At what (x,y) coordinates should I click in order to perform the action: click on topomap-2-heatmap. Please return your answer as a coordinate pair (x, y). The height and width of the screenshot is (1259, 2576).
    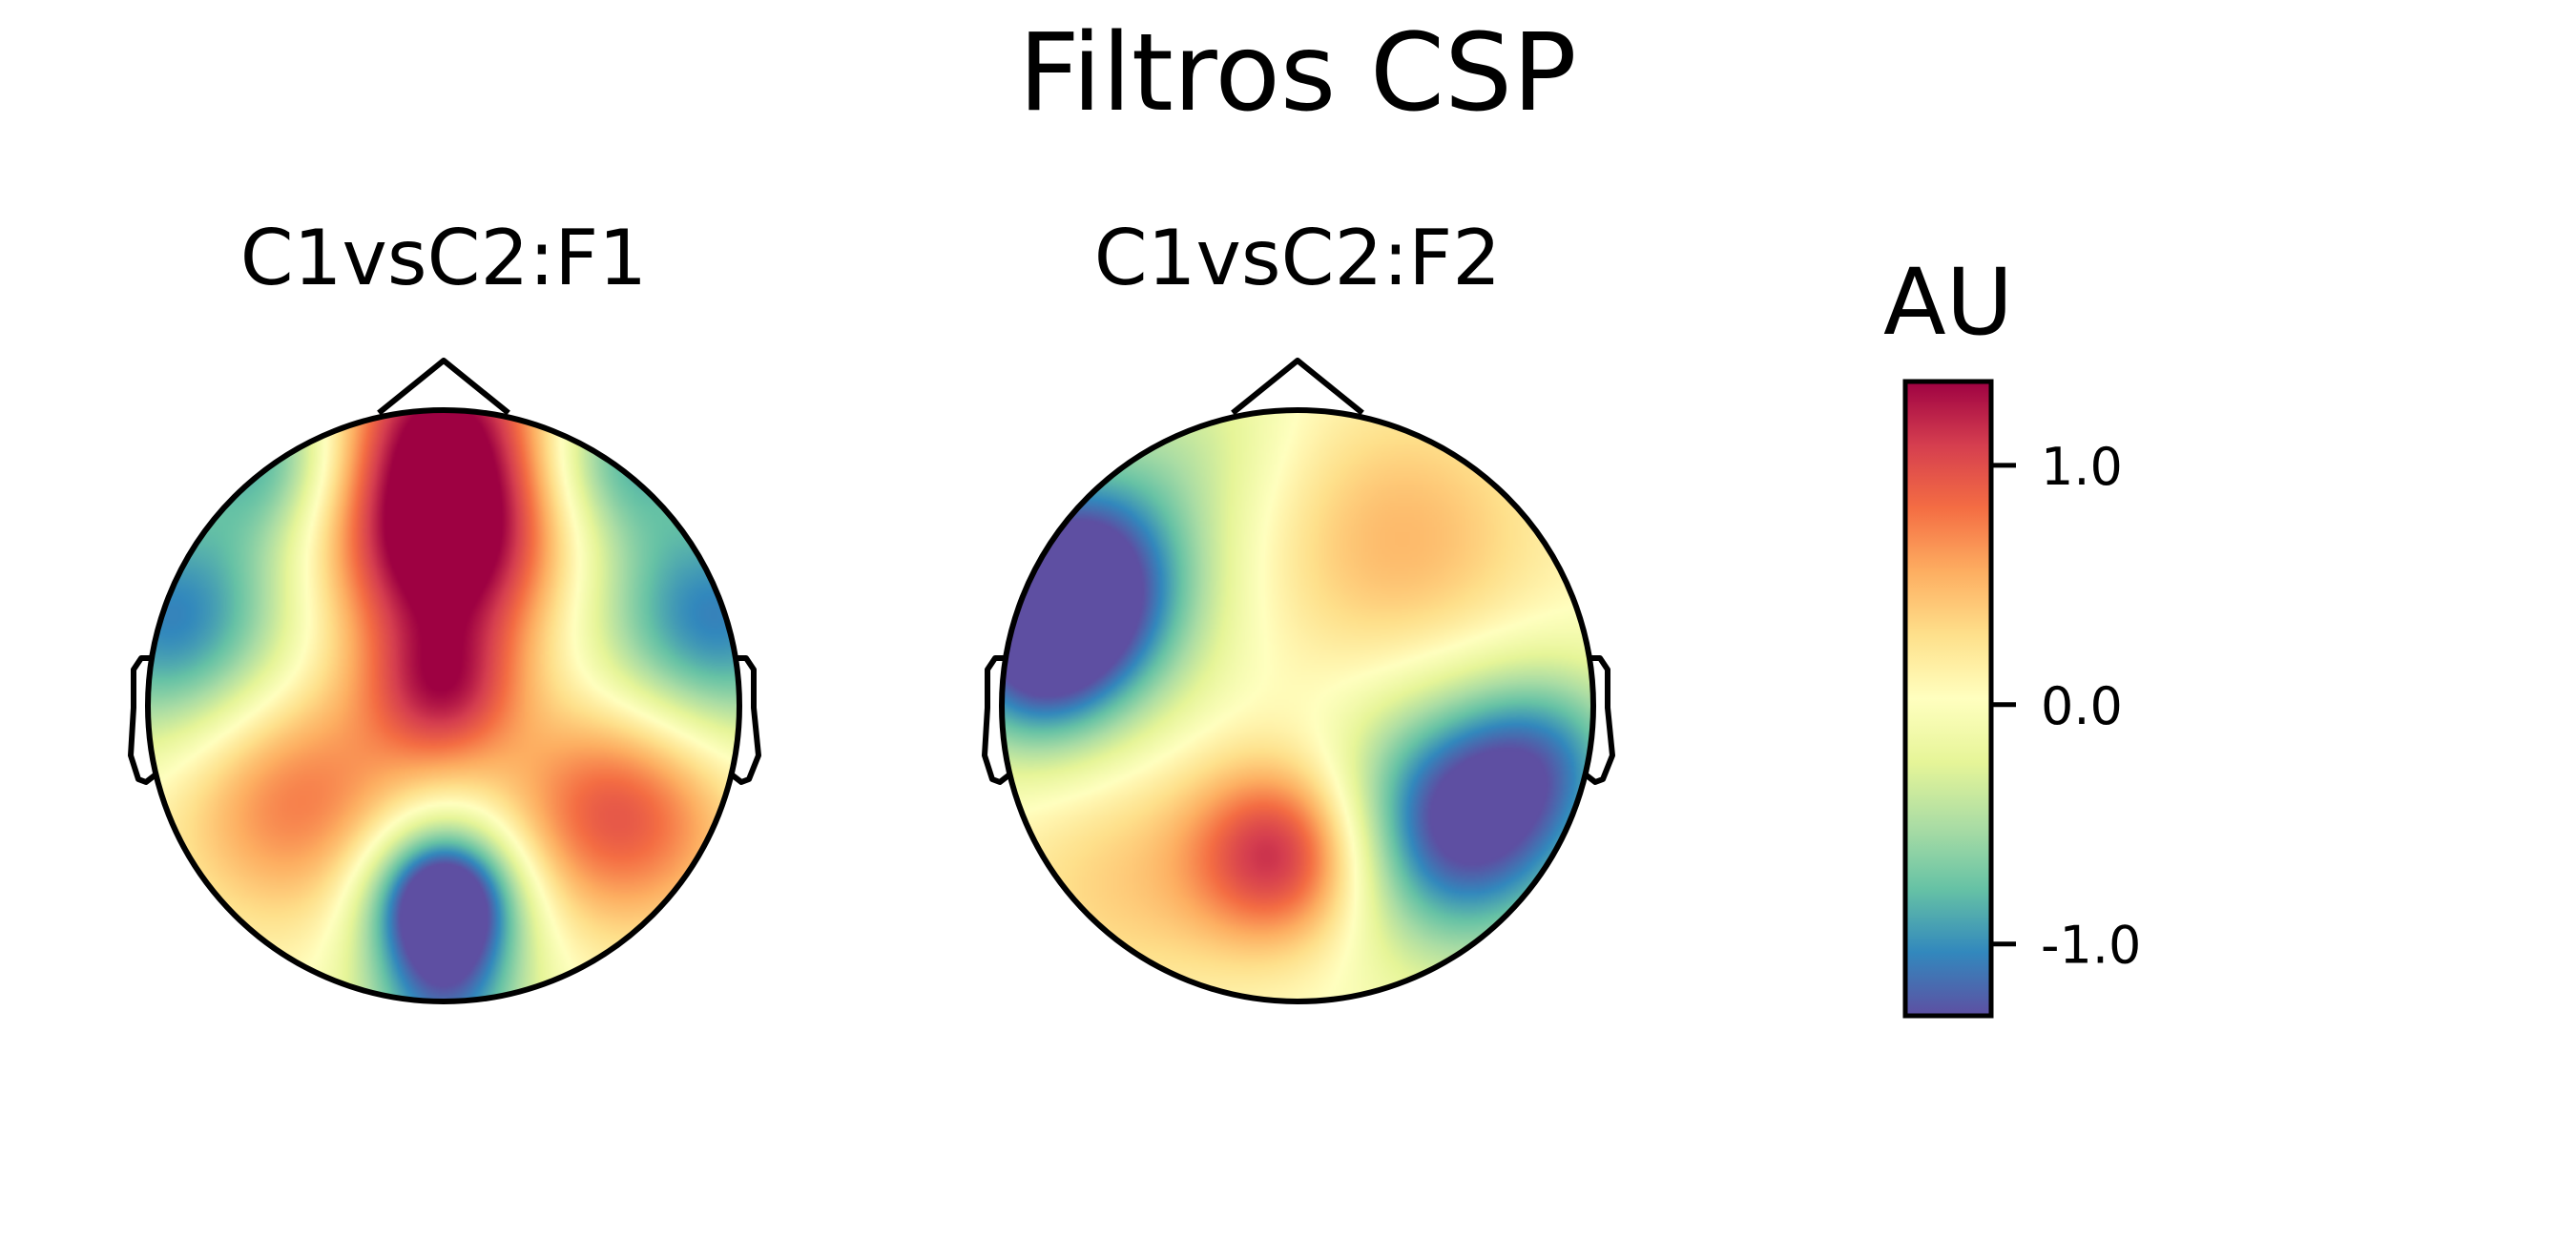
    Looking at the image, I should click on (1297, 705).